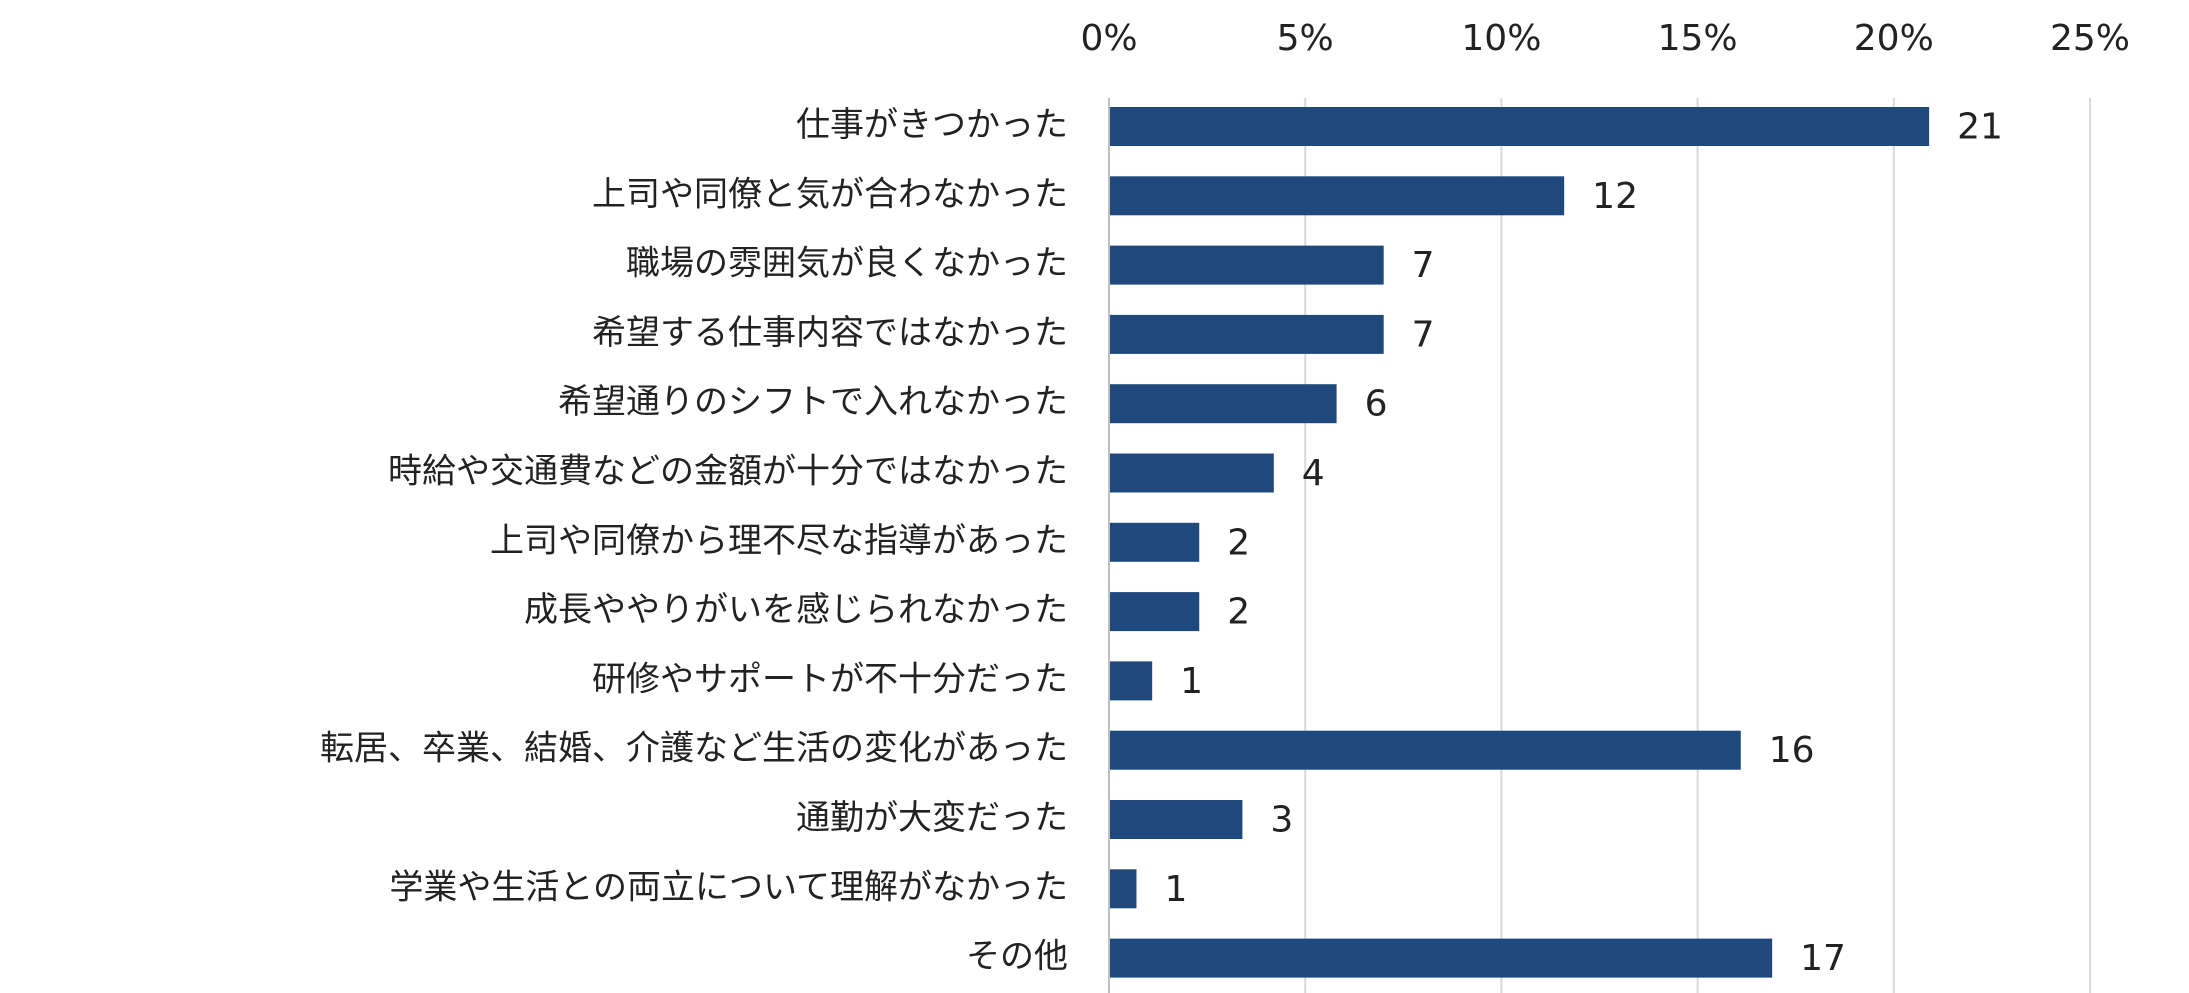  Describe the element at coordinates (1501, 38) in the screenshot. I see `x-tick-label: 10%` at that location.